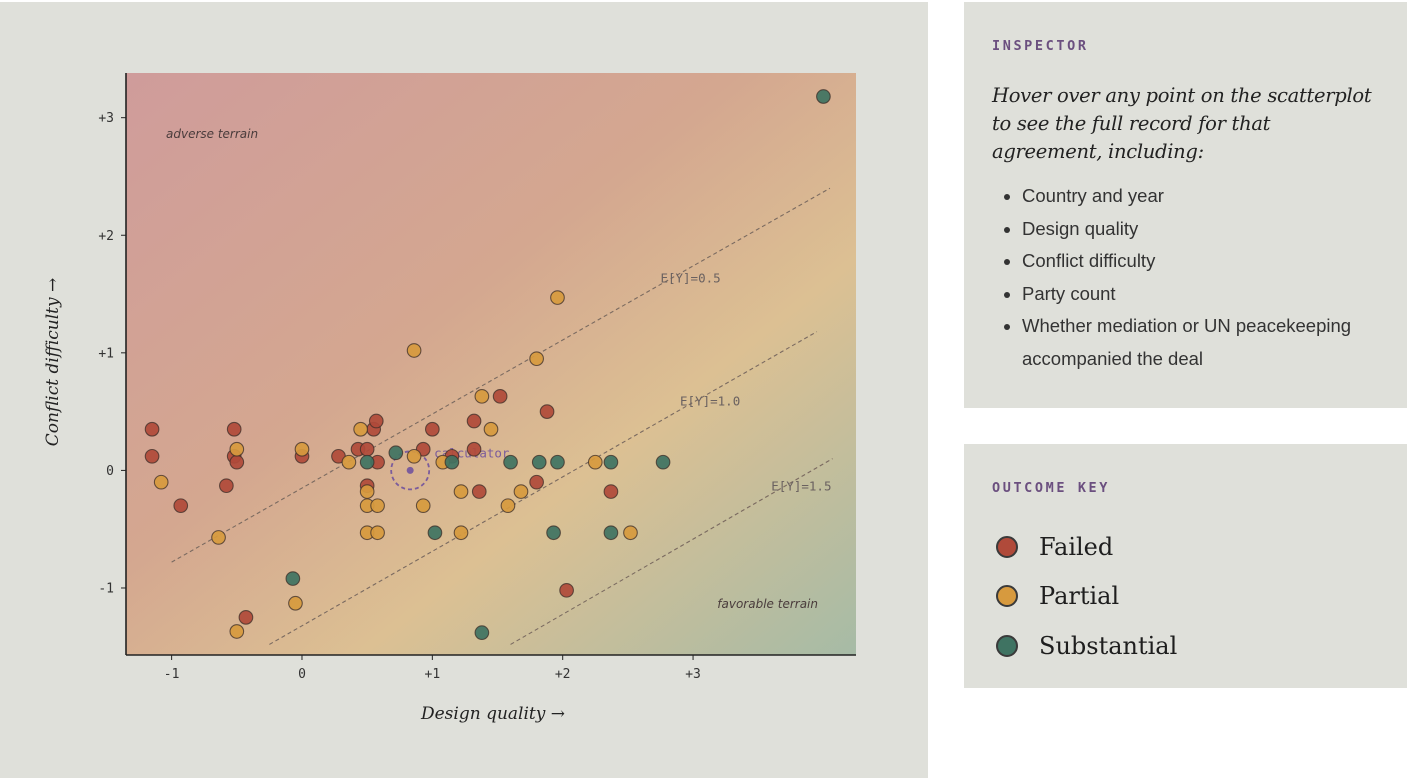 This screenshot has height=778, width=1407. I want to click on legend-item-substantial: Substantial, so click(1185, 646).